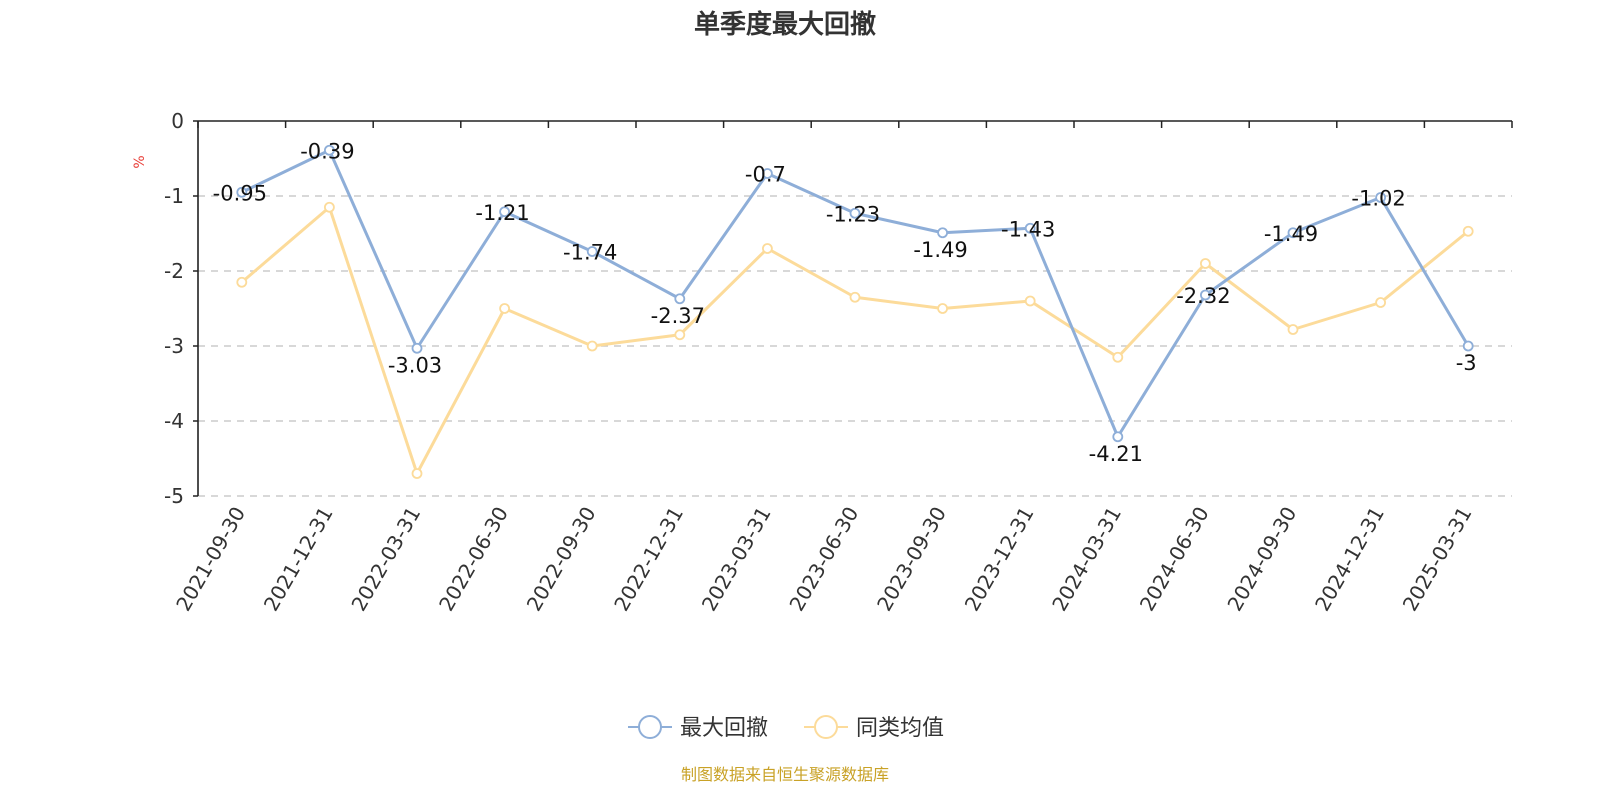 The height and width of the screenshot is (800, 1600). What do you see at coordinates (385, 559) in the screenshot?
I see `x-tick-label: 2022-03-31` at bounding box center [385, 559].